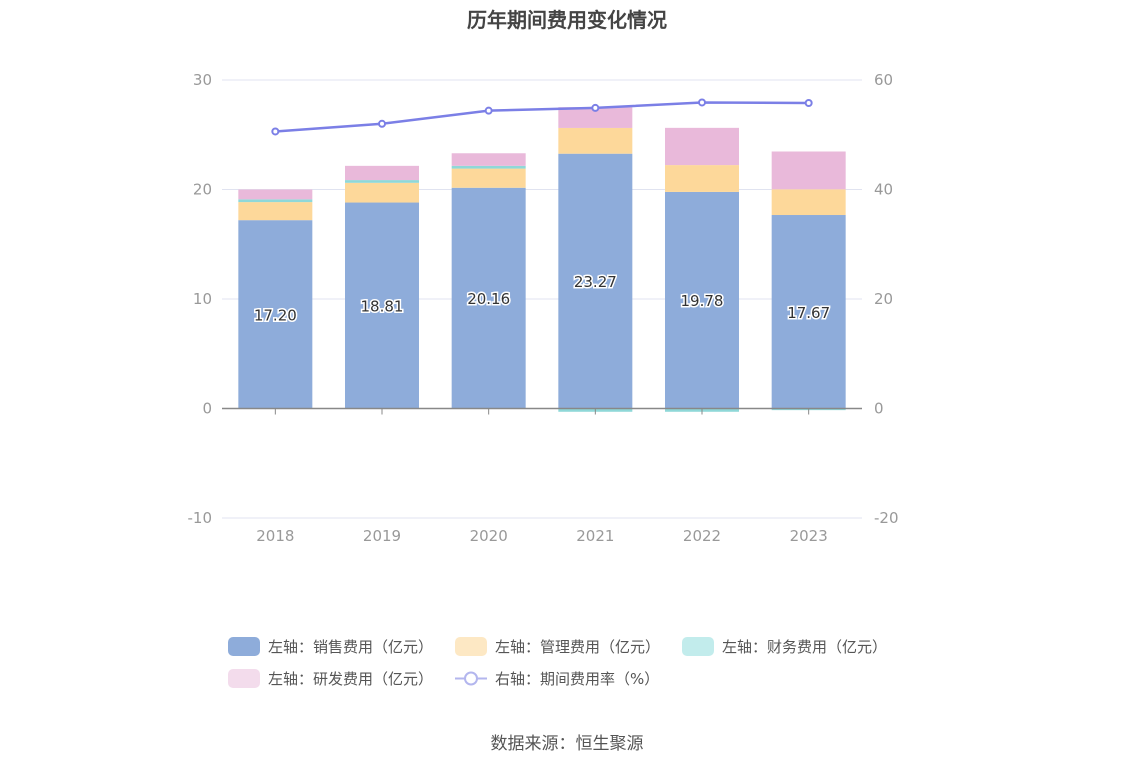  I want to click on legend-label-rate: 右轴：期间费用率（%）, so click(577, 678).